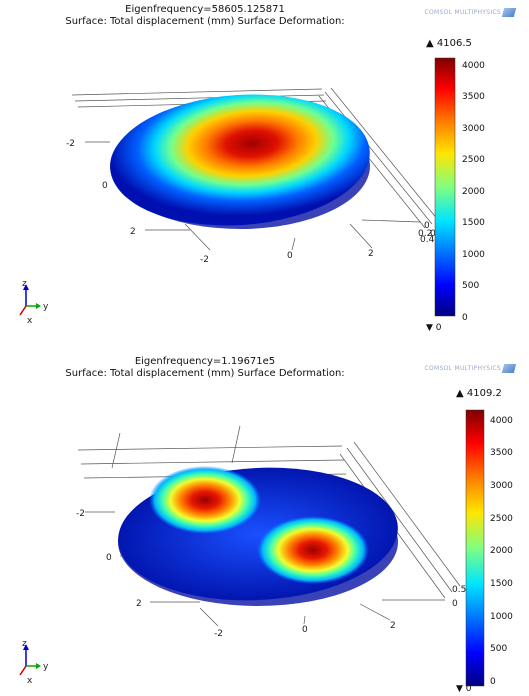  I want to click on axis-label: 0.2, so click(425, 234).